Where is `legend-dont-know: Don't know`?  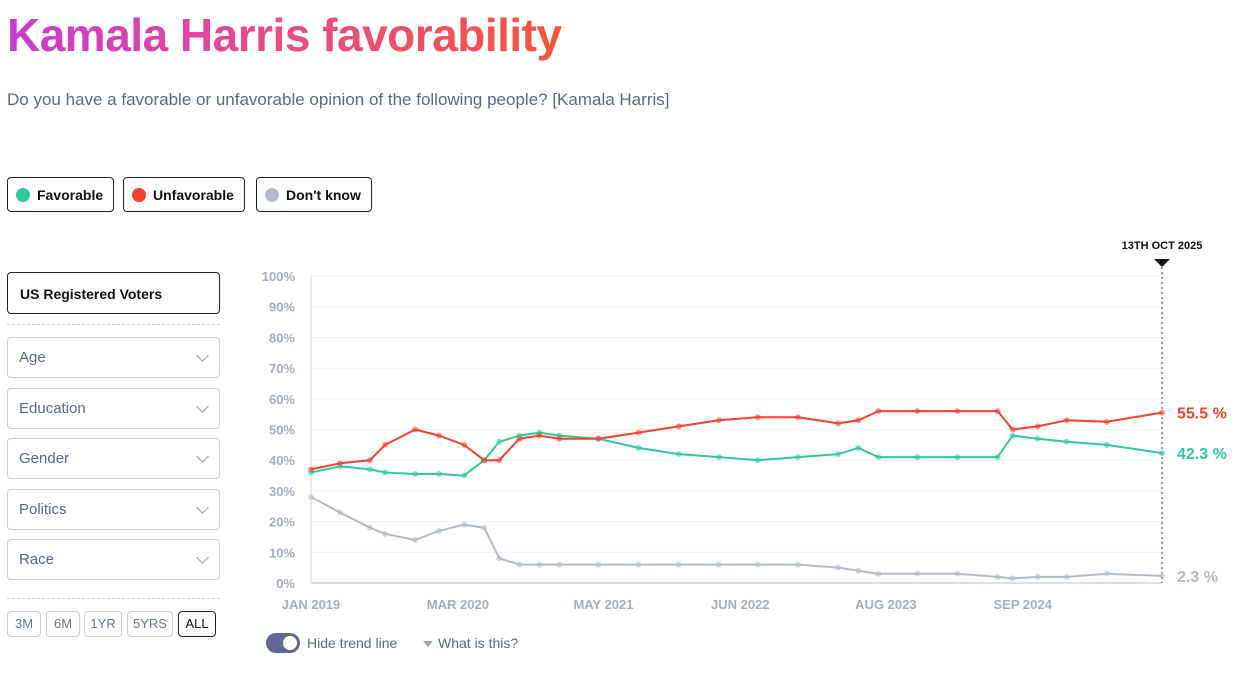 legend-dont-know: Don't know is located at coordinates (314, 194).